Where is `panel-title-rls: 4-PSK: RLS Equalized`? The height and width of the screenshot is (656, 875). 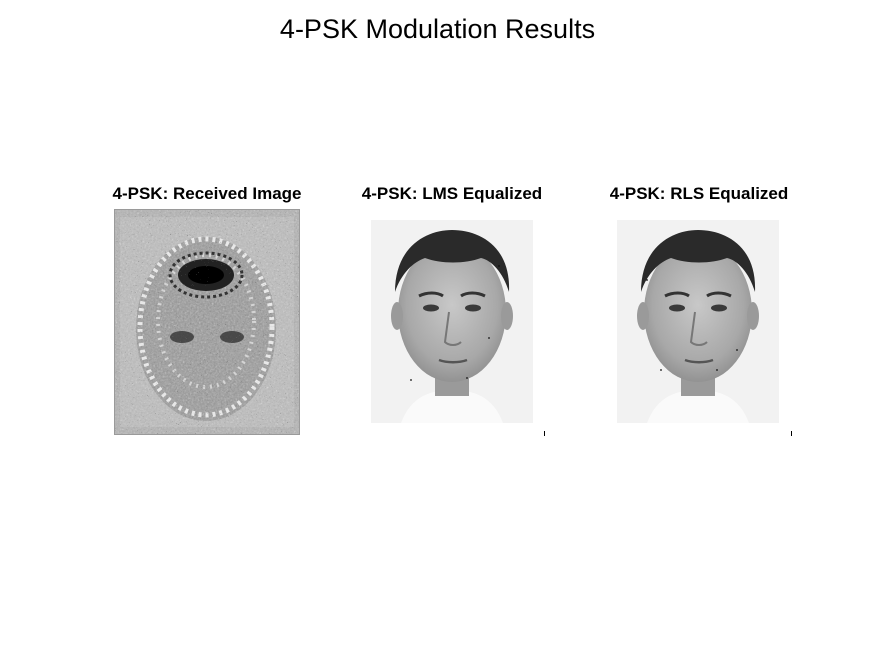
panel-title-rls: 4-PSK: RLS Equalized is located at coordinates (699, 193).